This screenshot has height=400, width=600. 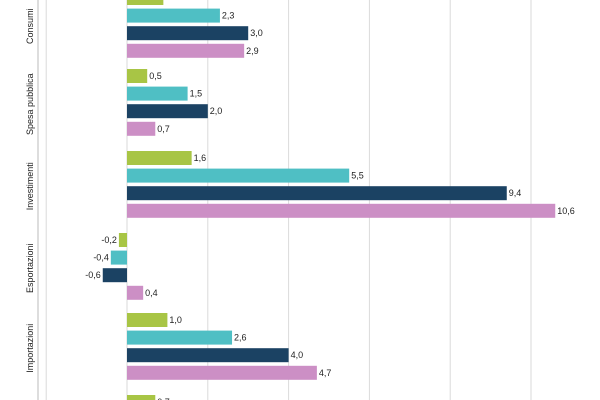 I want to click on data-label: 2,0, so click(x=216, y=111).